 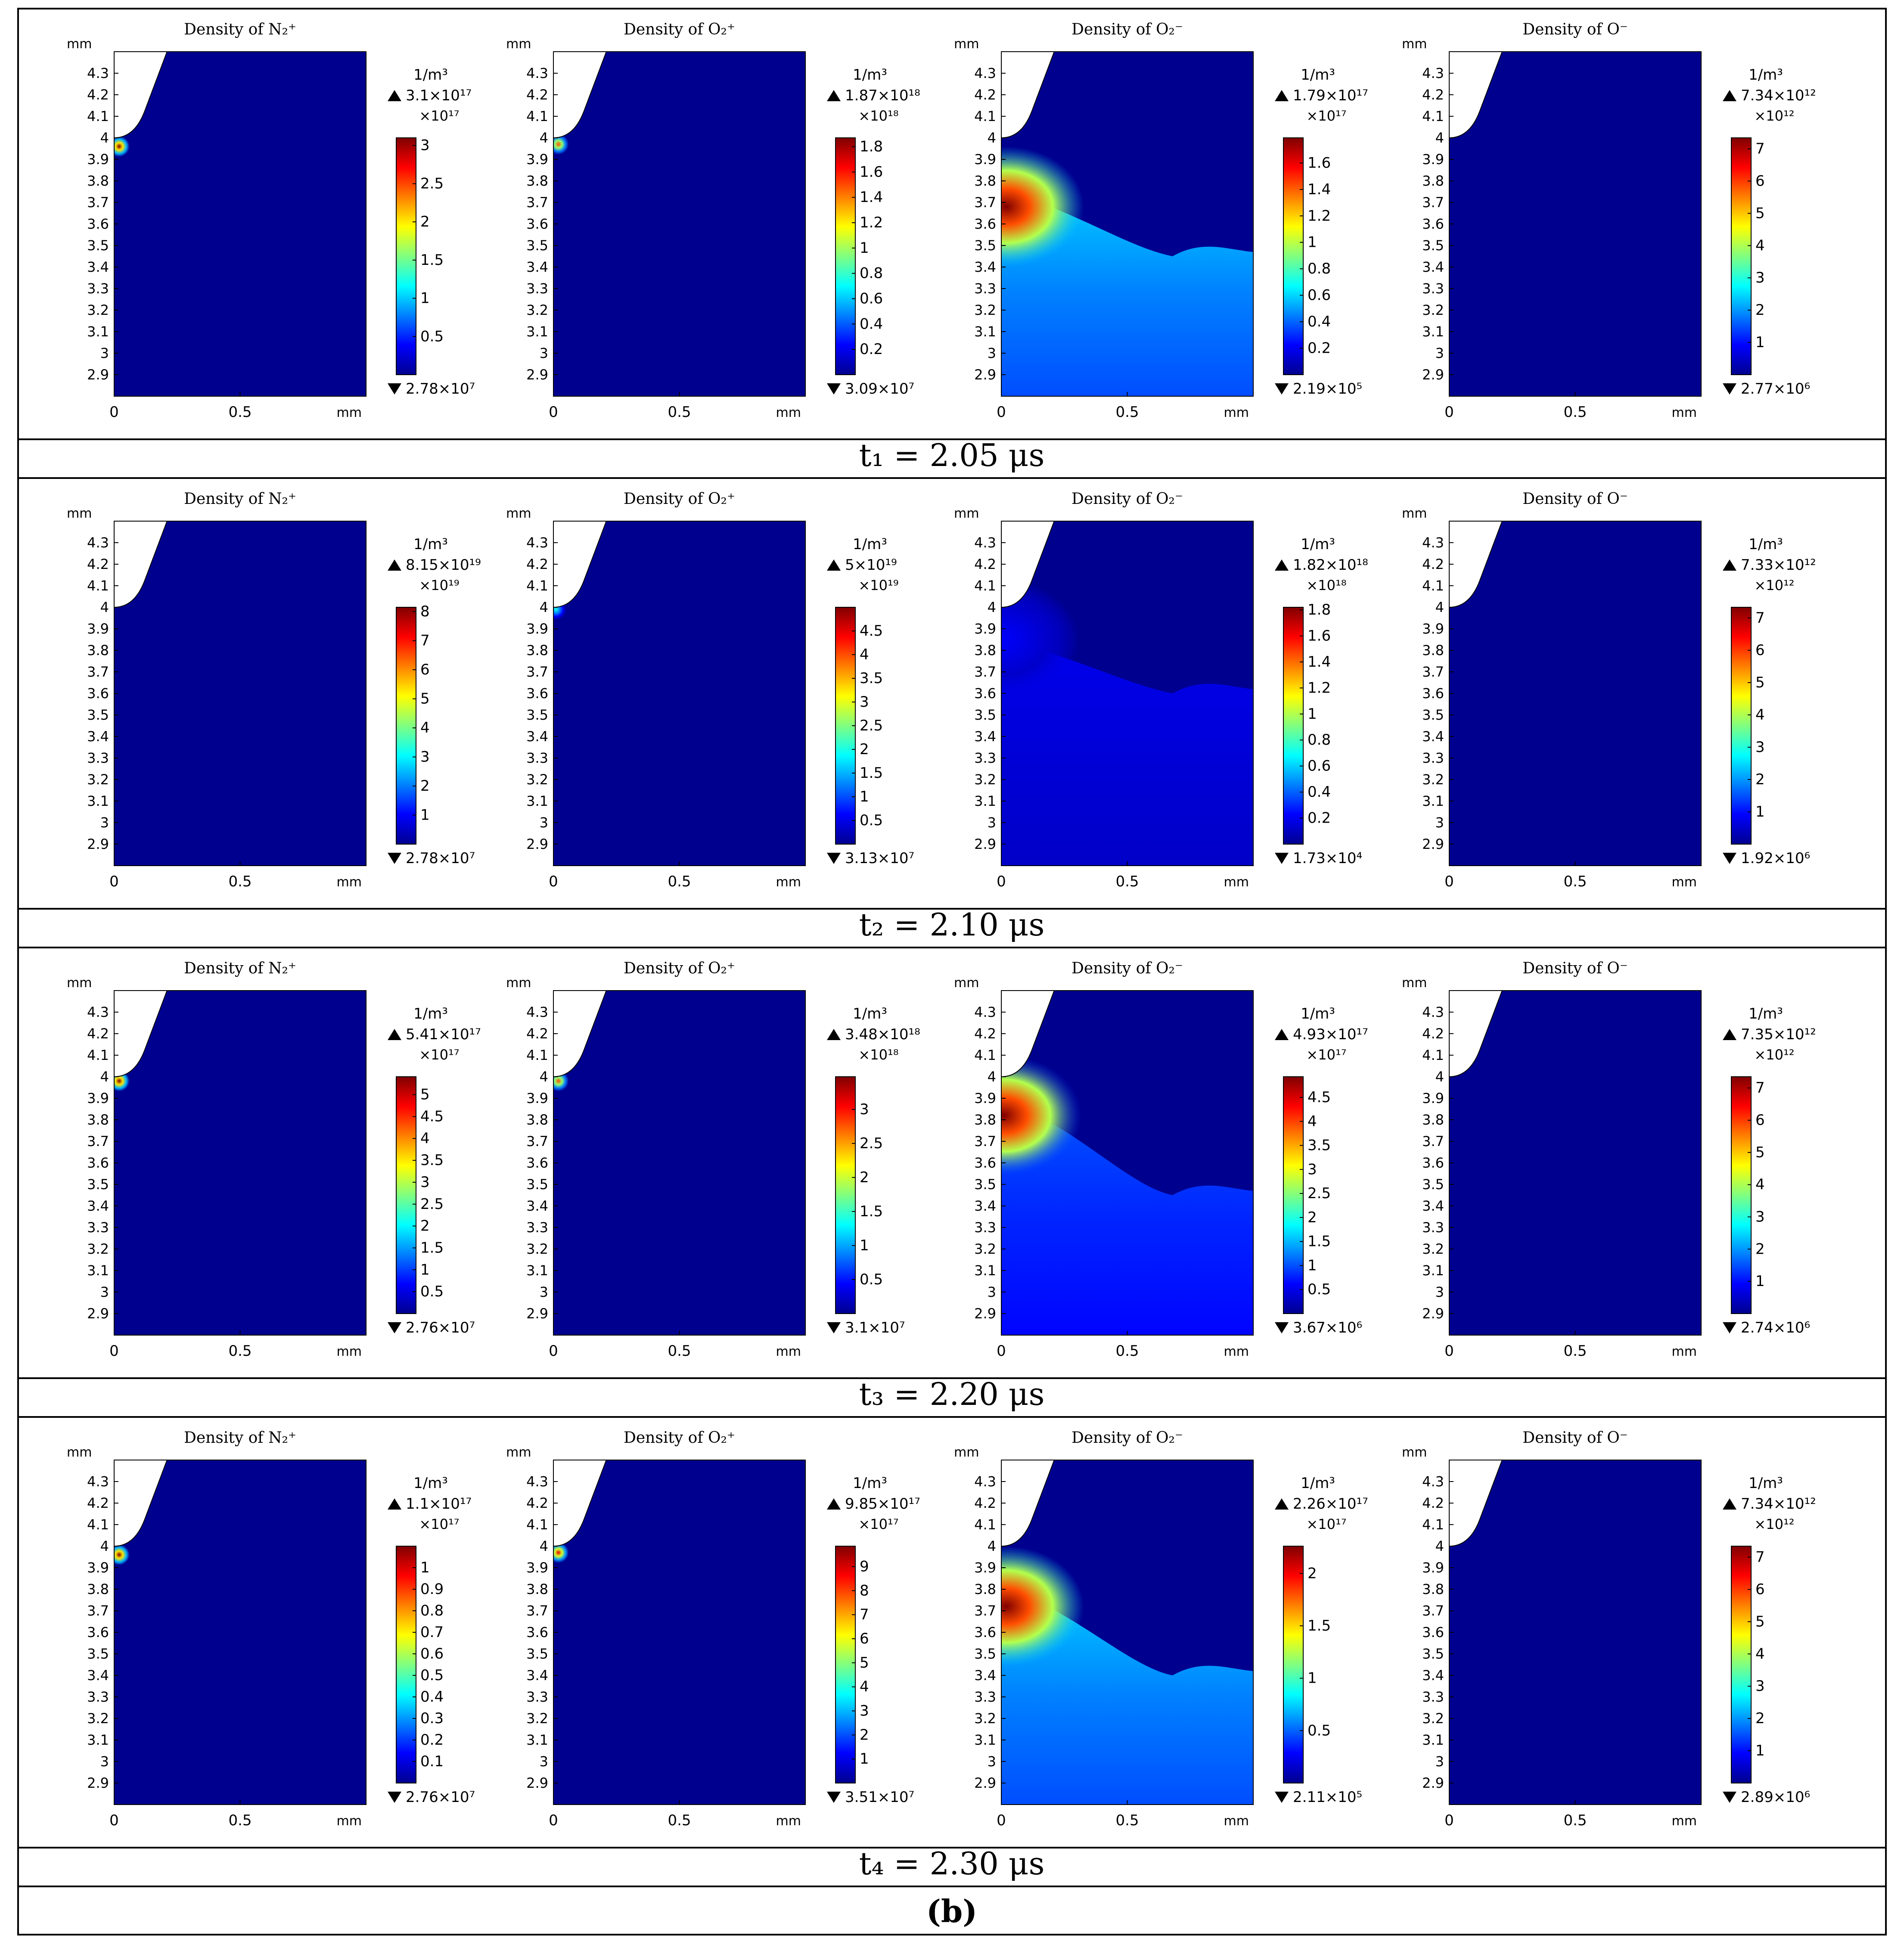 I want to click on colorbar-tick-label: 7, so click(x=1760, y=618).